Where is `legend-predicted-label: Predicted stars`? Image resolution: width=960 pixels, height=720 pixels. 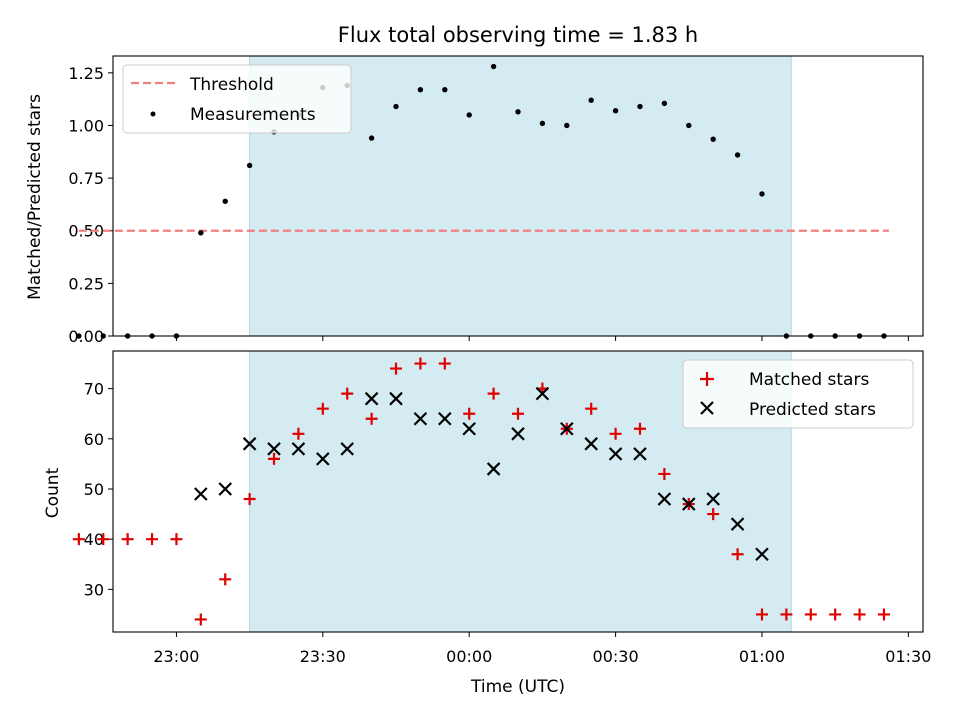
legend-predicted-label: Predicted stars is located at coordinates (812, 410).